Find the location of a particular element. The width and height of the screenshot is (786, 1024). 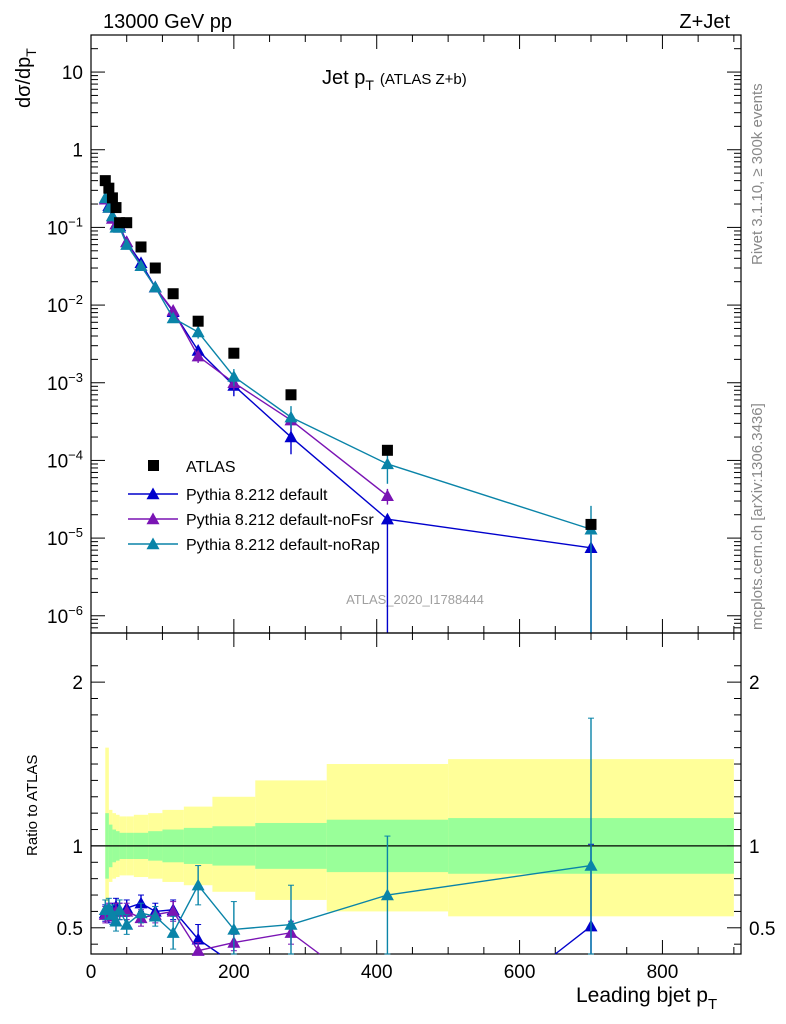

ratio-y-tick-label: 1 is located at coordinates (77, 847).